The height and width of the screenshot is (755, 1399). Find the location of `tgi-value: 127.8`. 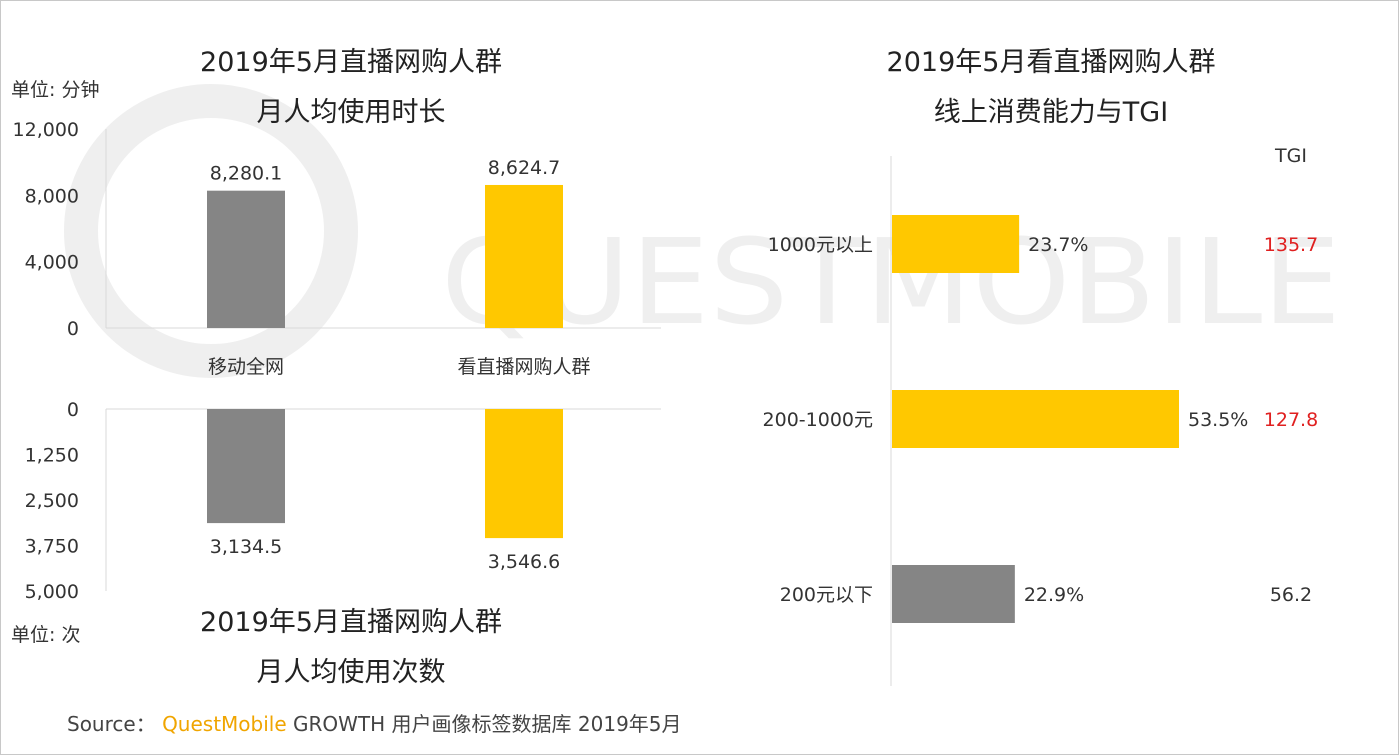

tgi-value: 127.8 is located at coordinates (1291, 420).